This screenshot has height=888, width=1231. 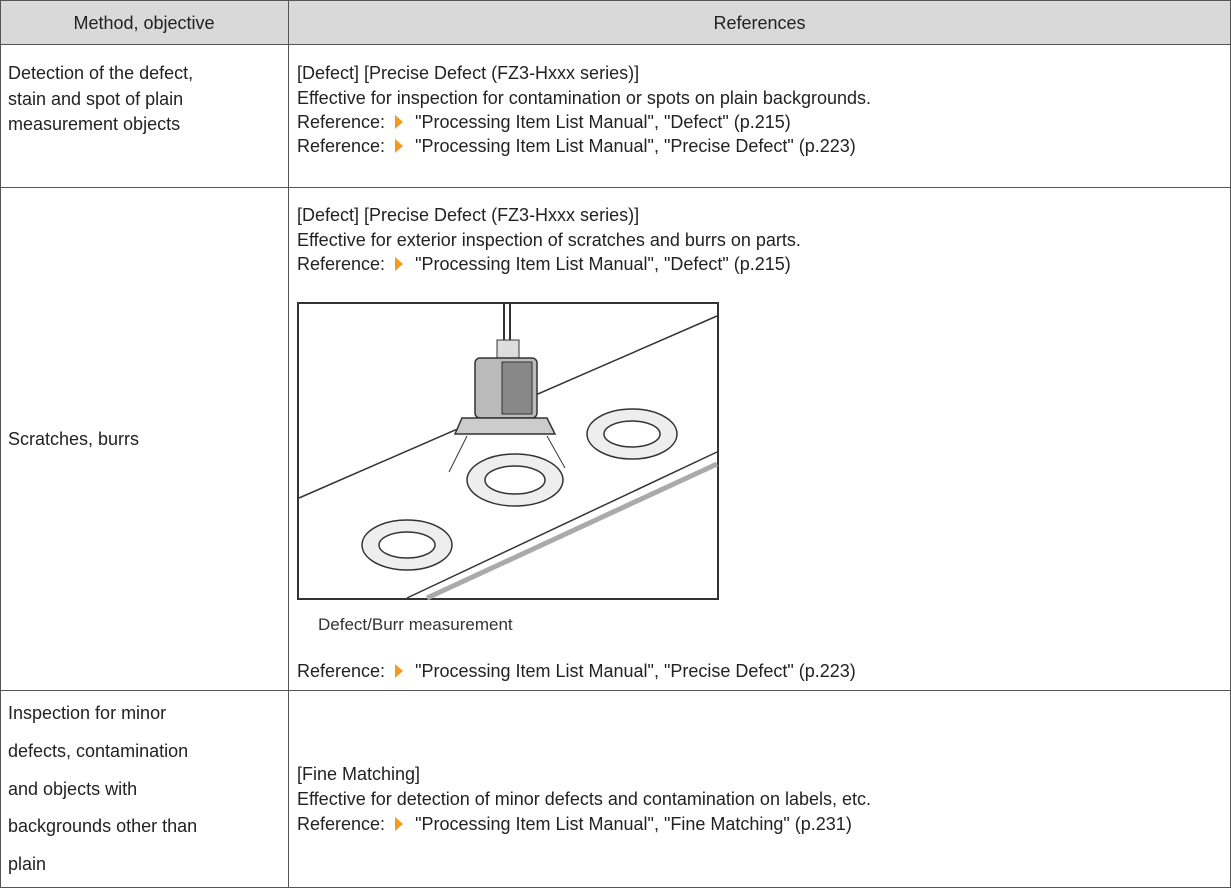 I want to click on header-cell: References, so click(x=759, y=23).